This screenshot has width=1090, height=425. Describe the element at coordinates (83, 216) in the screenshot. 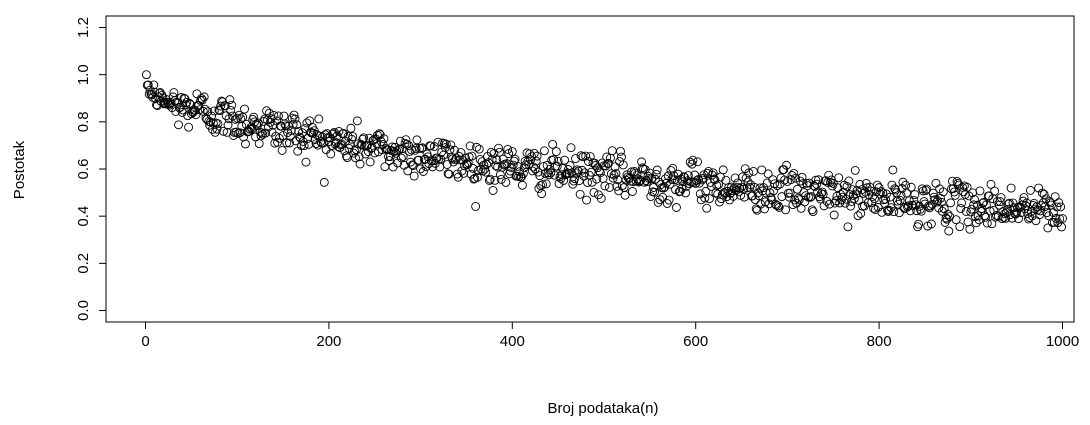

I see `y-tick-label: 0.4` at that location.